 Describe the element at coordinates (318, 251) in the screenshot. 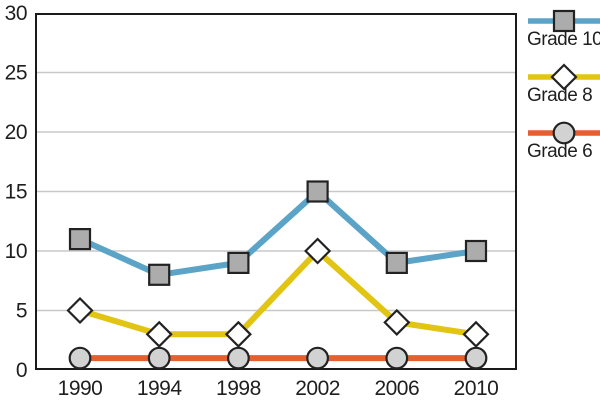

I see `data-point-marker-grade-8-2002` at that location.